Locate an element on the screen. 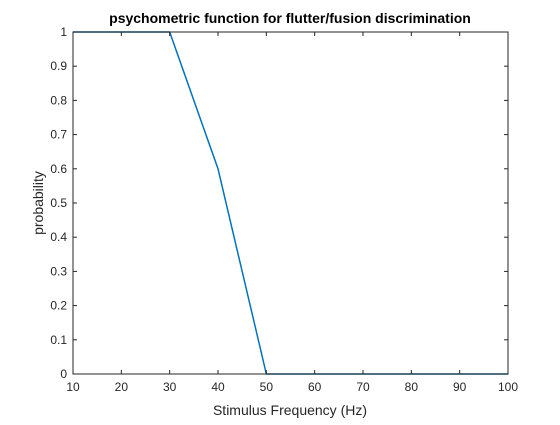  x-tick-label: 90 is located at coordinates (460, 387).